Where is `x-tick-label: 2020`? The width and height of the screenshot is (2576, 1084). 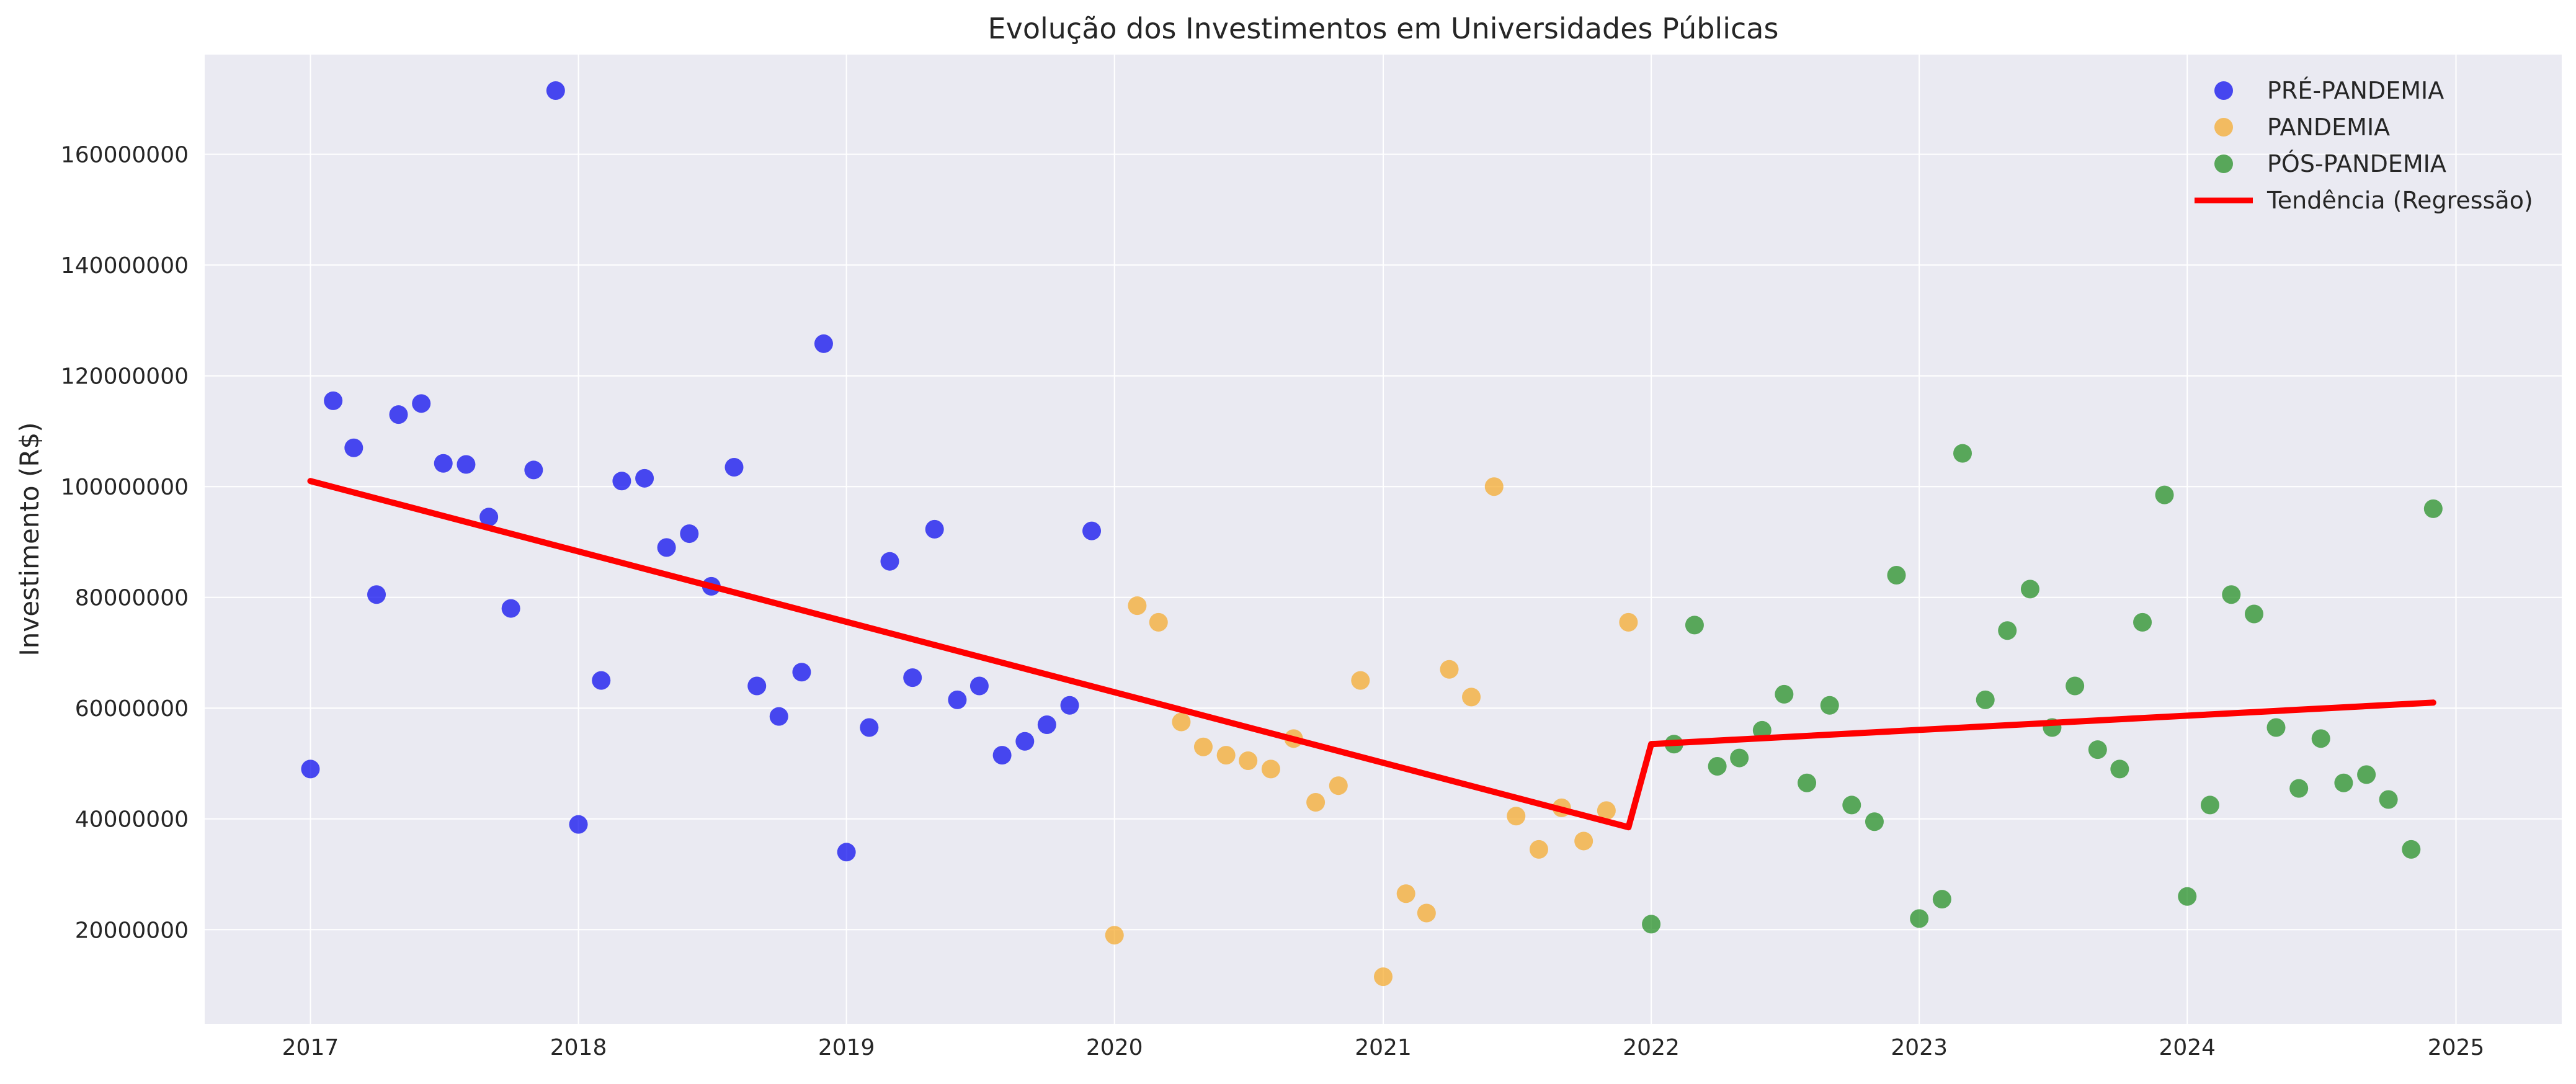 x-tick-label: 2020 is located at coordinates (1114, 1047).